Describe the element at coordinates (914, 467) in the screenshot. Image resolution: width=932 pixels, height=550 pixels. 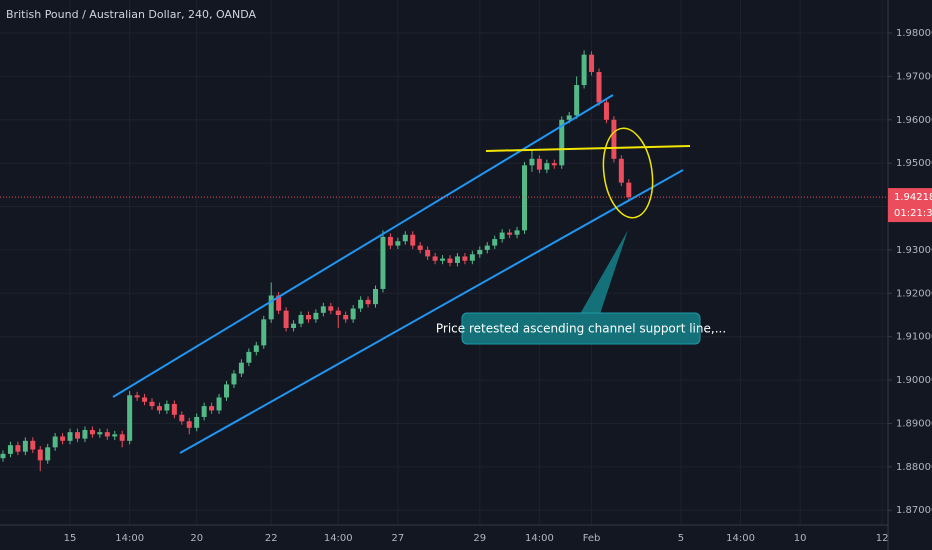
I see `y-tick-label: 1.88000` at that location.